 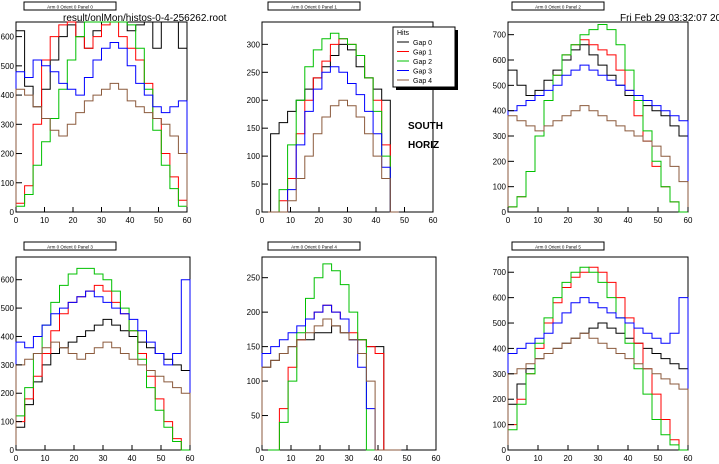 I want to click on panel-title: Arm 0 Orient 0 Panel 5, so click(x=558, y=247).